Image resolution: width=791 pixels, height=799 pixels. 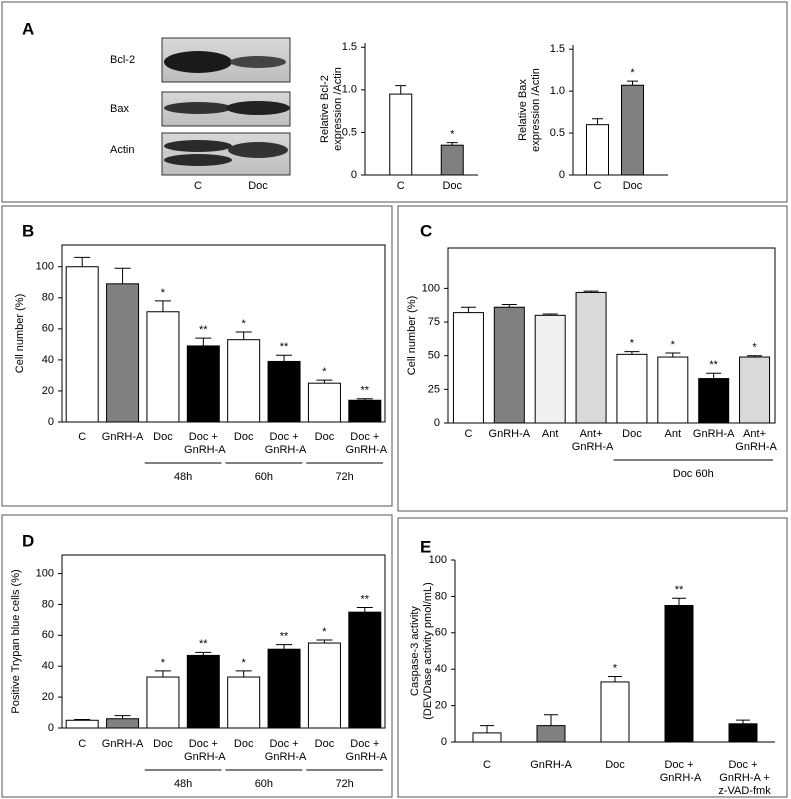 What do you see at coordinates (425, 546) in the screenshot?
I see `panel-letter: E` at bounding box center [425, 546].